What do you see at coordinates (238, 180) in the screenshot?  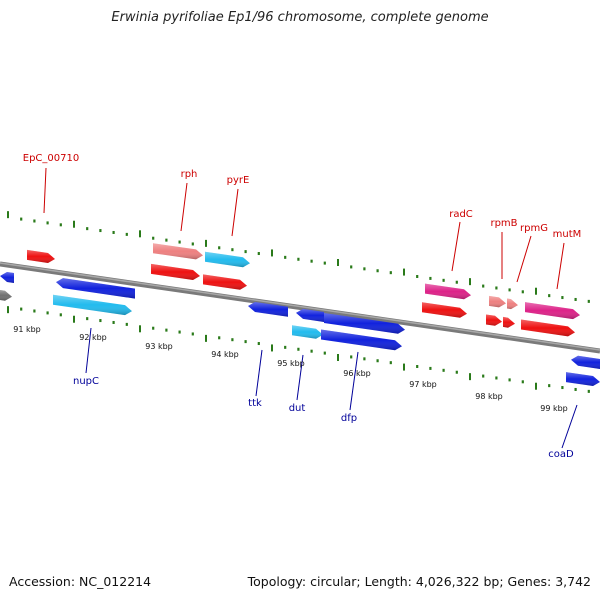 I see `gene-label-pyrE: pyrE` at bounding box center [238, 180].